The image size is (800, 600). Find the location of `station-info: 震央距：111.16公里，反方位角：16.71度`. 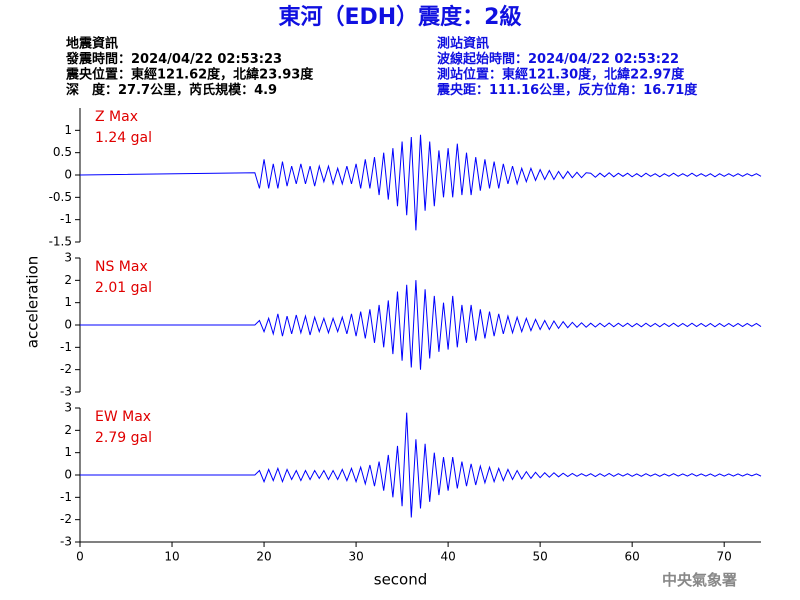

station-info: 震央距：111.16公里，反方位角：16.71度 is located at coordinates (567, 90).